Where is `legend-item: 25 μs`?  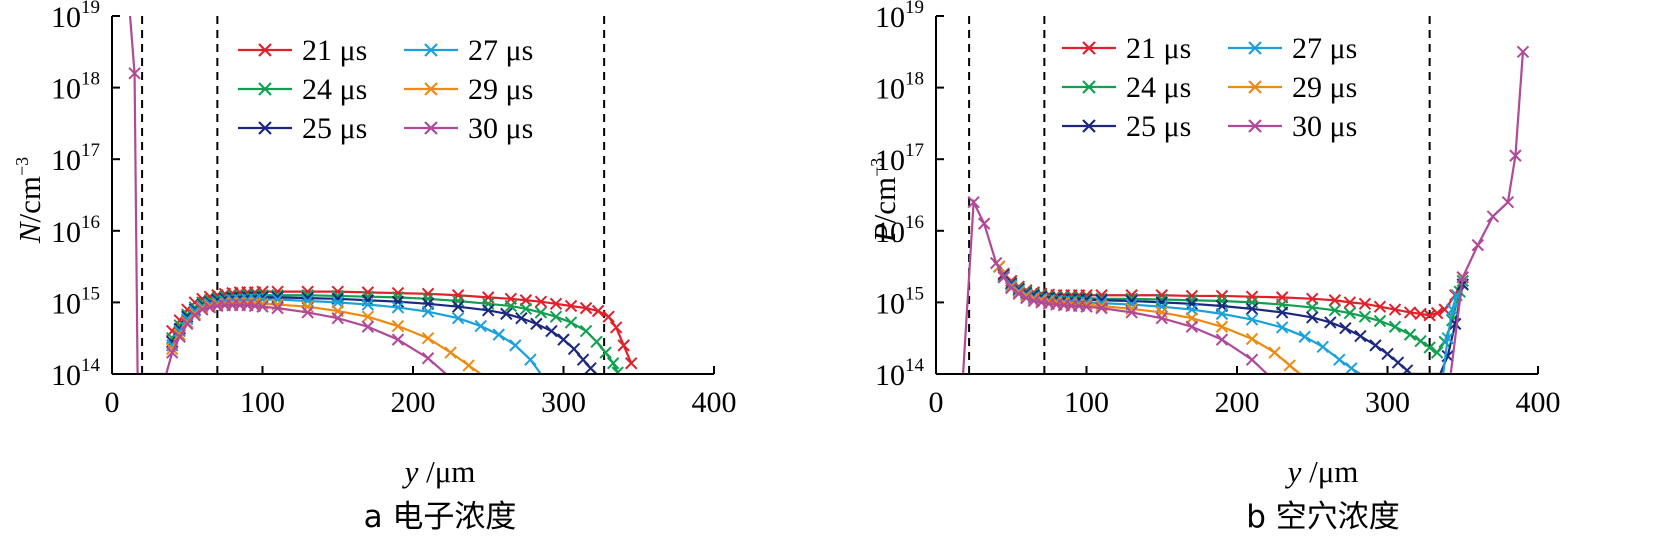 legend-item: 25 μs is located at coordinates (302, 128).